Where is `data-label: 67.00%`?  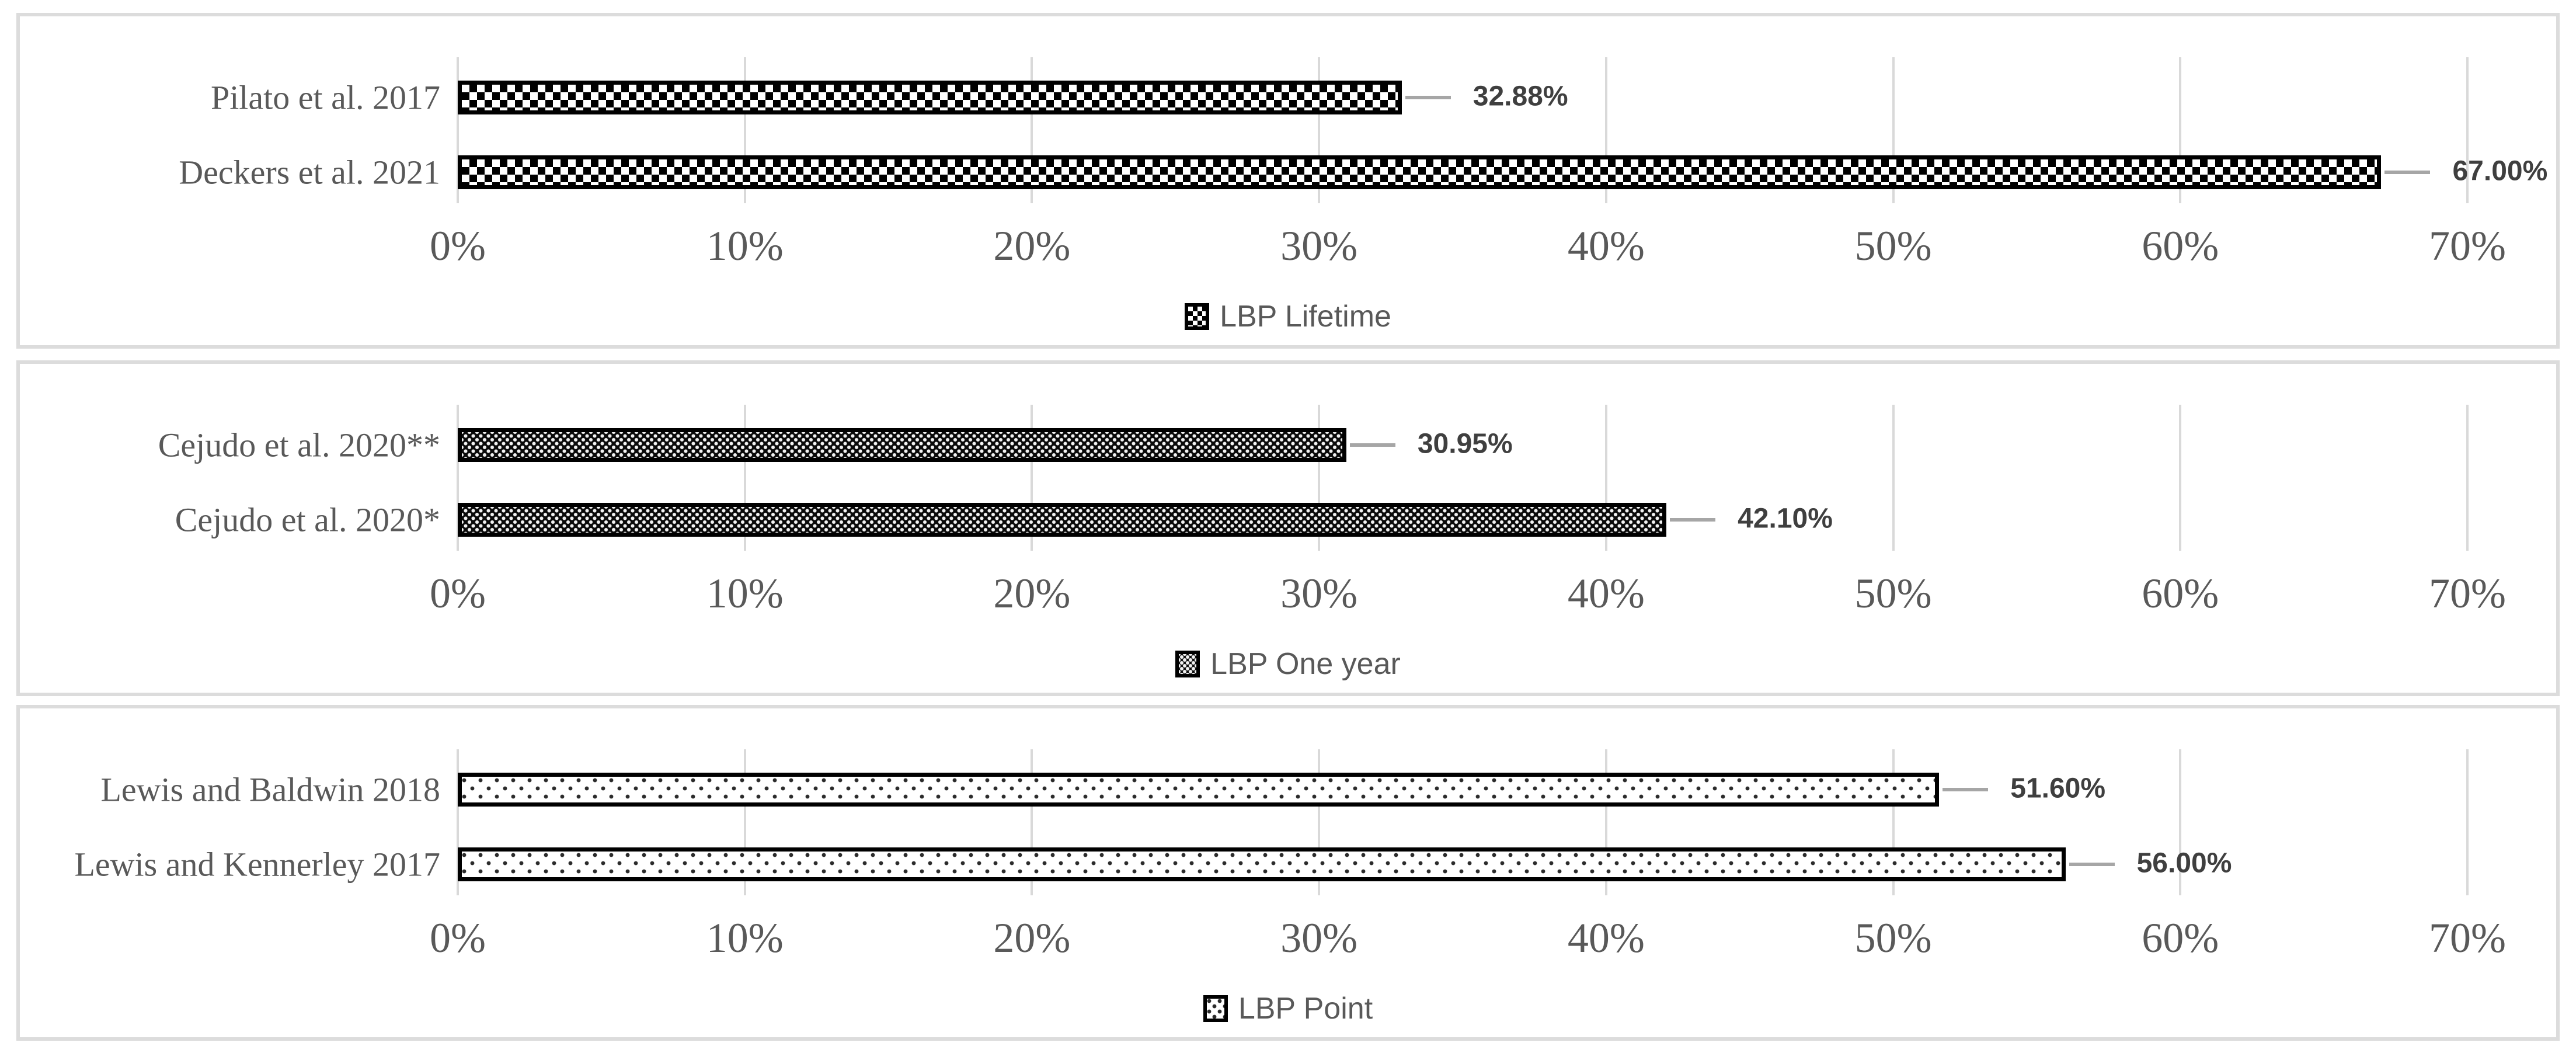
data-label: 67.00% is located at coordinates (2500, 171).